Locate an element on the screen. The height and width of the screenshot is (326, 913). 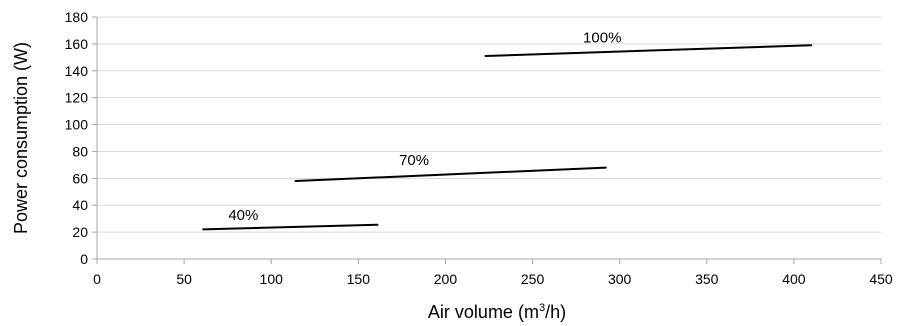
x-tick-label-100: 100 is located at coordinates (272, 279).